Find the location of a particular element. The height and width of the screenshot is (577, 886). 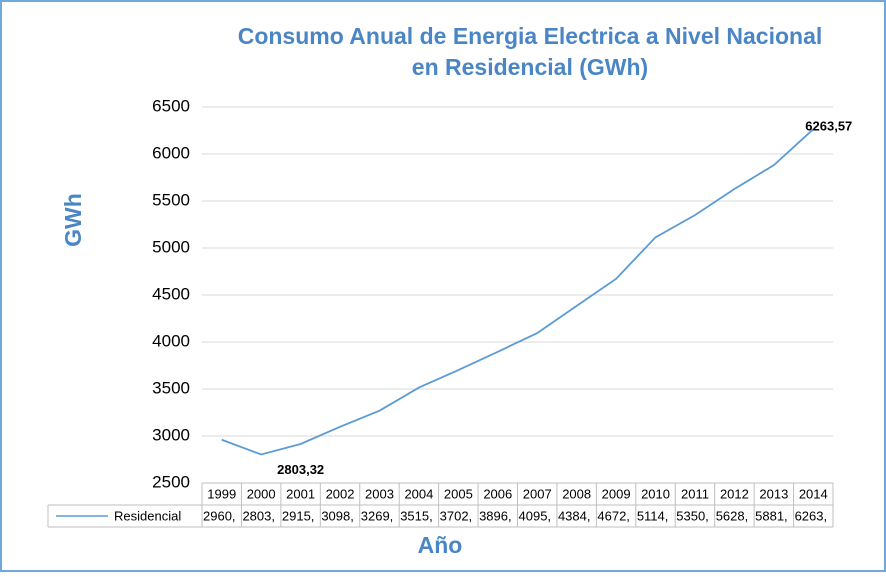

x-tick-label: 2000 is located at coordinates (261, 493).